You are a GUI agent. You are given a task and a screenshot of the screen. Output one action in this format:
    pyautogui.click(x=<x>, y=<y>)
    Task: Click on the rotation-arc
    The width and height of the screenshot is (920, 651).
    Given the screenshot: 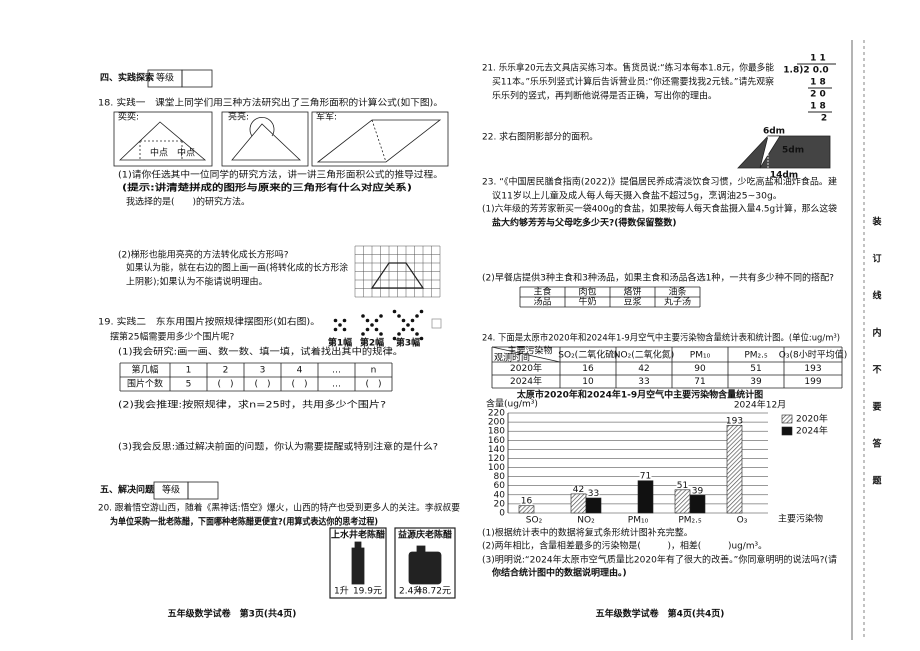 What is the action you would take?
    pyautogui.click(x=262, y=126)
    